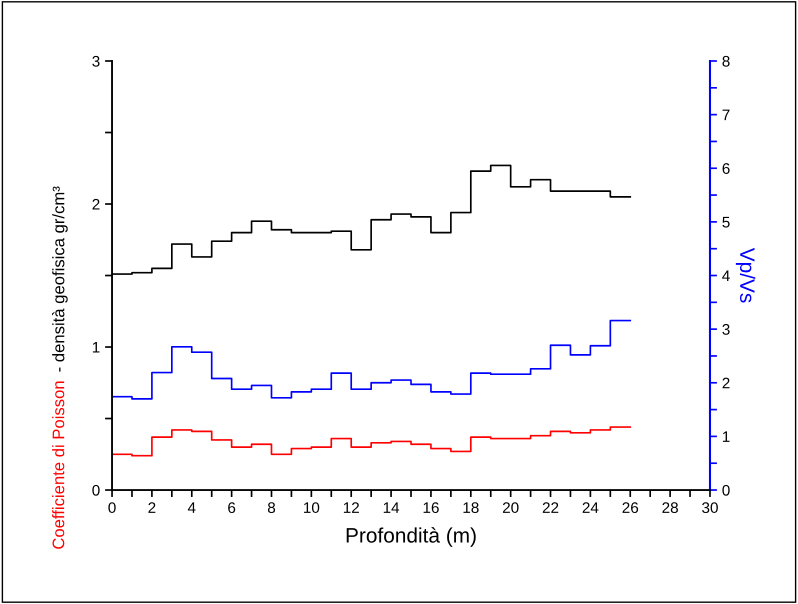 Image resolution: width=798 pixels, height=604 pixels. What do you see at coordinates (726, 222) in the screenshot?
I see `y2-tick-label: 5` at bounding box center [726, 222].